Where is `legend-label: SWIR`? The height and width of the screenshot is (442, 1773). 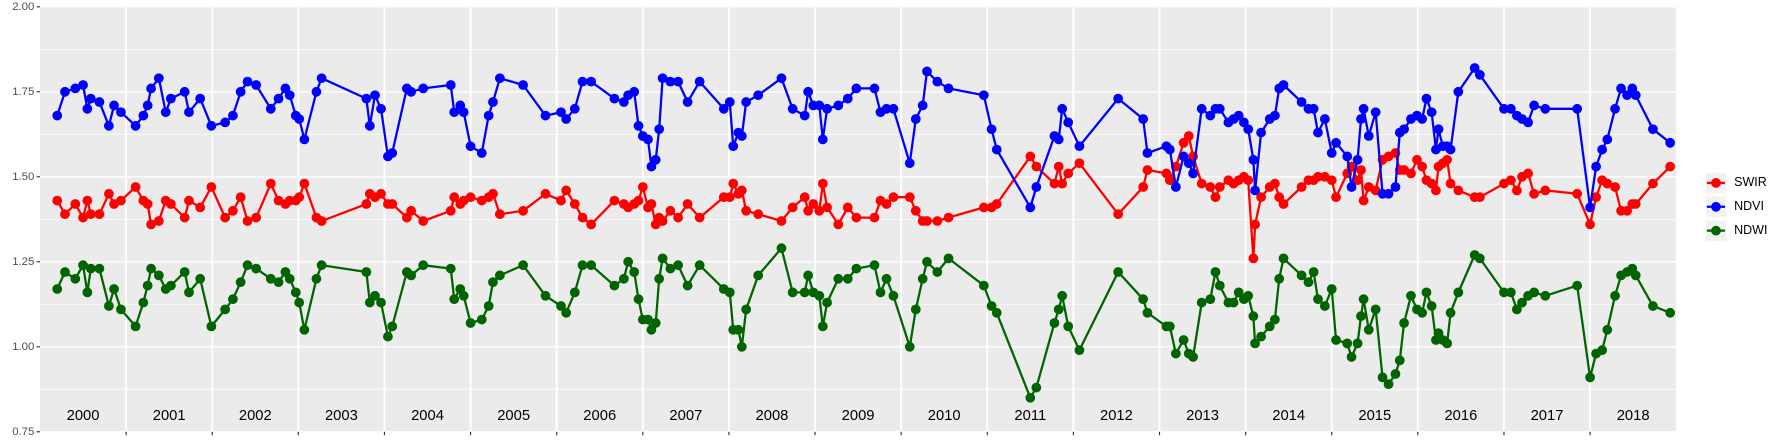
legend-label: SWIR is located at coordinates (1750, 182).